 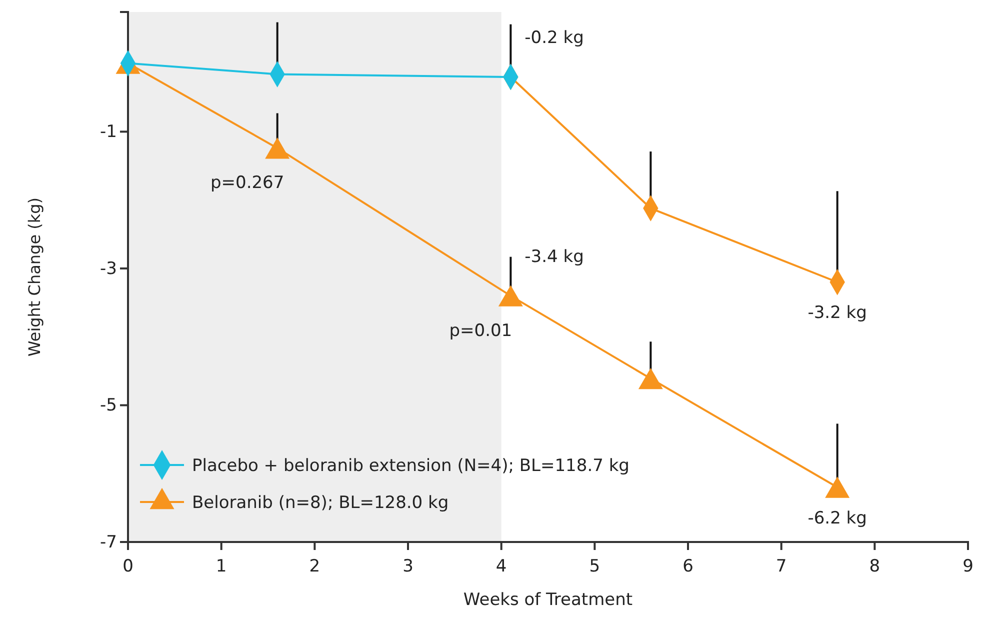 I want to click on y-axis-title: Weight Change (kg), so click(x=34, y=277).